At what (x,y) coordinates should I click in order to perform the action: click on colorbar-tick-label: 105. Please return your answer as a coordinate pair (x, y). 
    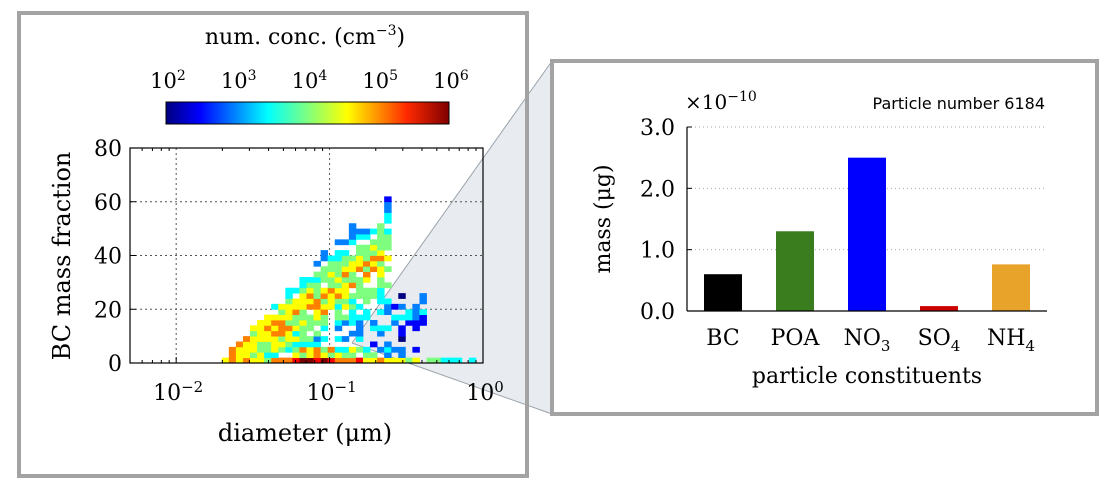
    Looking at the image, I should click on (380, 80).